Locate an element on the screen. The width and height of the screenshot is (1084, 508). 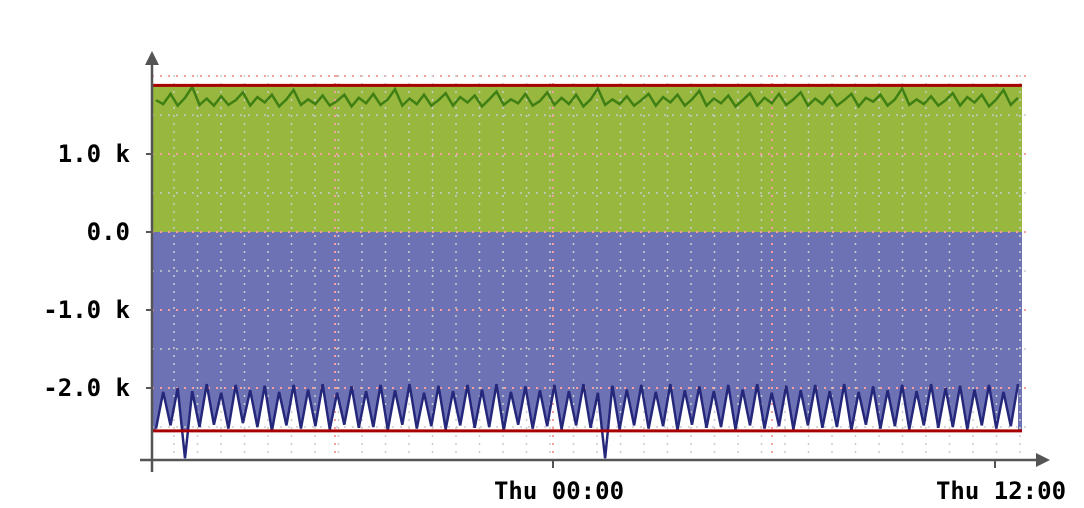
y-tick-label: -1.0 k is located at coordinates (86, 310).